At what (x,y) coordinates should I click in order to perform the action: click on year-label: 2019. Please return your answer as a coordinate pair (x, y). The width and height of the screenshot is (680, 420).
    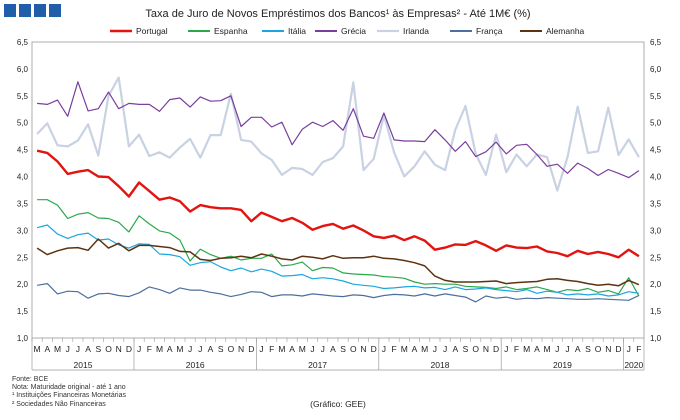
    Looking at the image, I should click on (562, 365).